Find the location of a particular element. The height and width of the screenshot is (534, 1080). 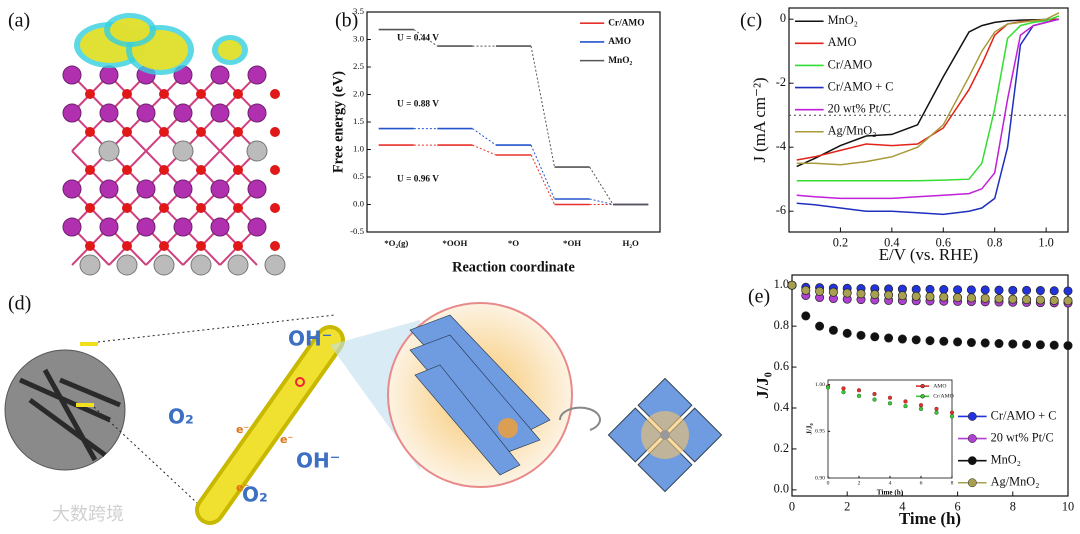

legend-label: Ag/MnO₂ is located at coordinates (1015, 482).